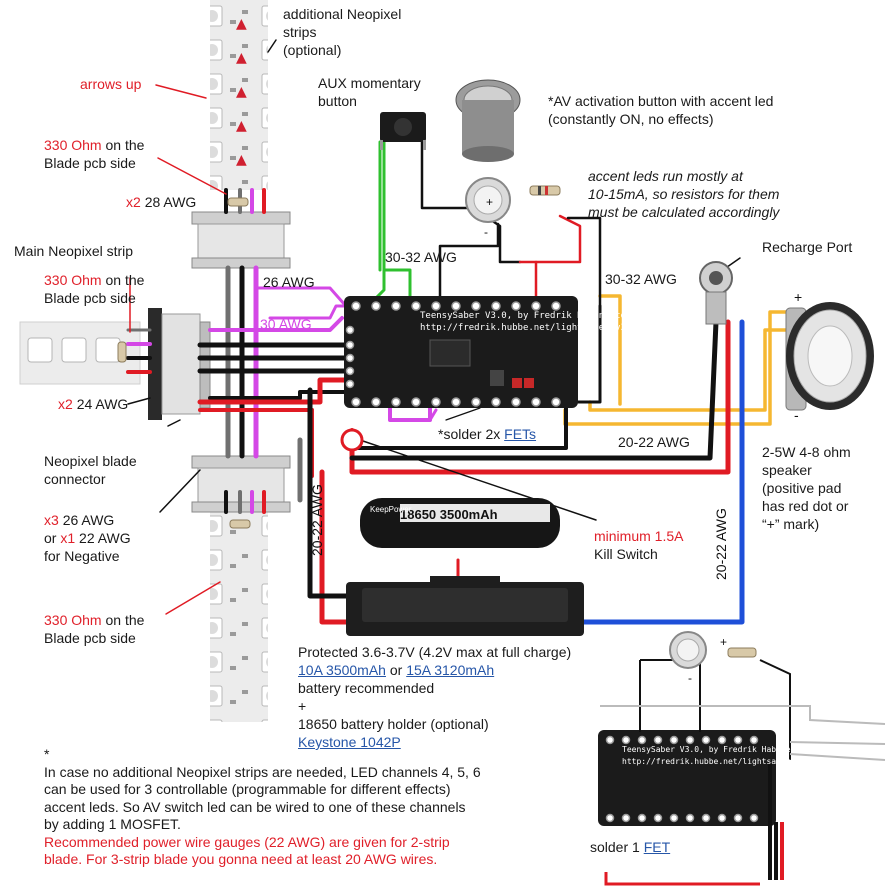 Image resolution: width=885 pixels, height=894 pixels. What do you see at coordinates (286, 324) in the screenshot?
I see `label-30-awg: 30 AWG` at bounding box center [286, 324].